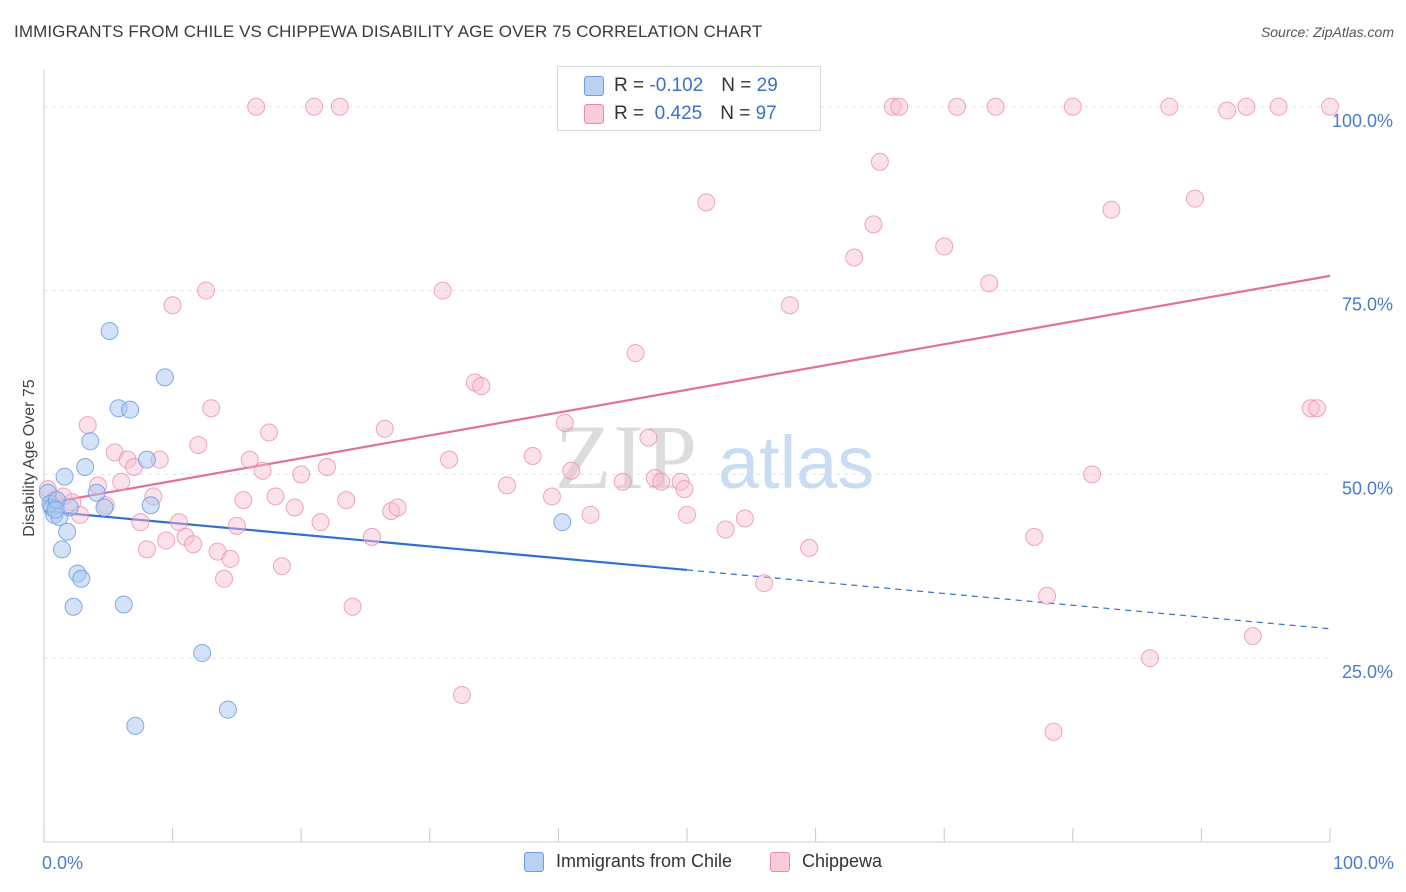  Describe the element at coordinates (767, 85) in the screenshot. I see `legend-n-value: 29` at that location.